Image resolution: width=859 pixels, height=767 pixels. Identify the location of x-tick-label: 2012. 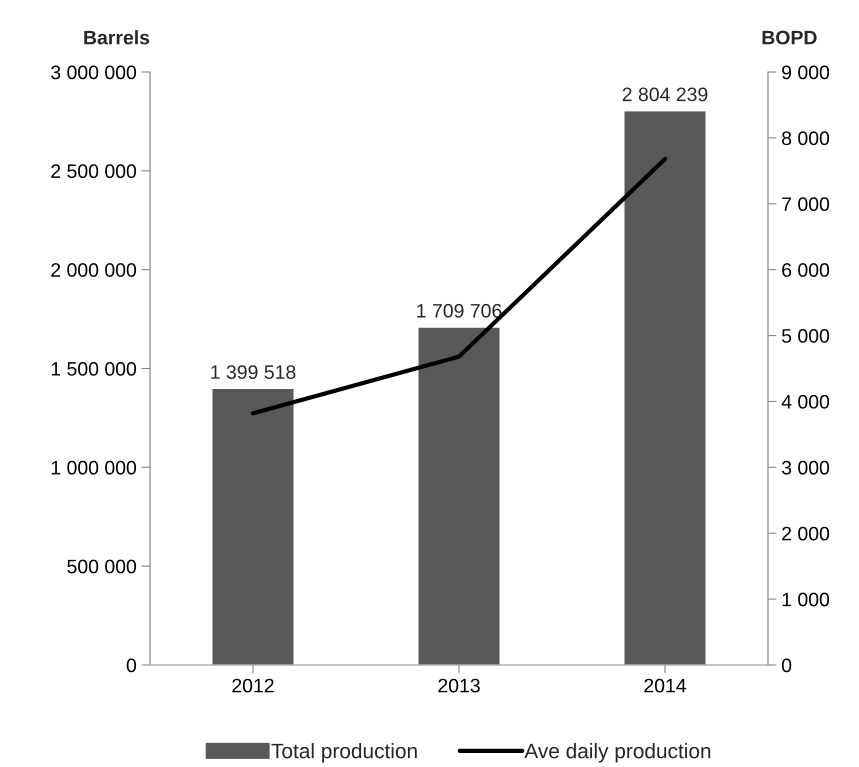
(253, 685).